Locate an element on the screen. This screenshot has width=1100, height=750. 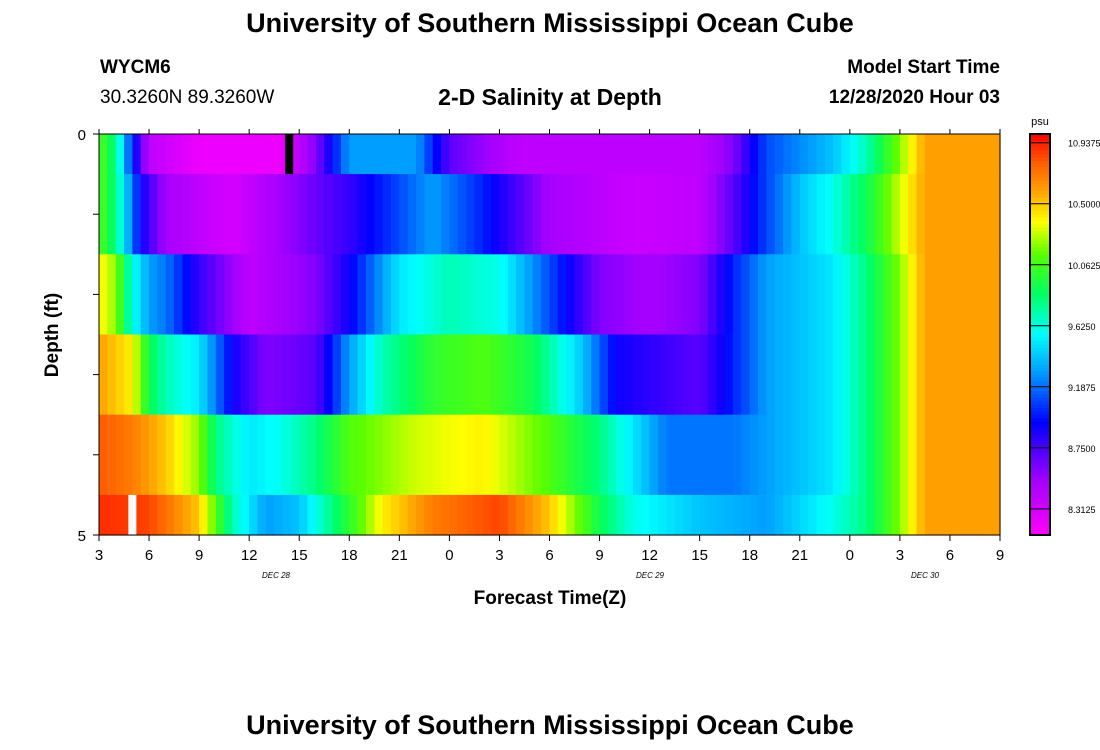
station-id: WYCM6 is located at coordinates (135, 67).